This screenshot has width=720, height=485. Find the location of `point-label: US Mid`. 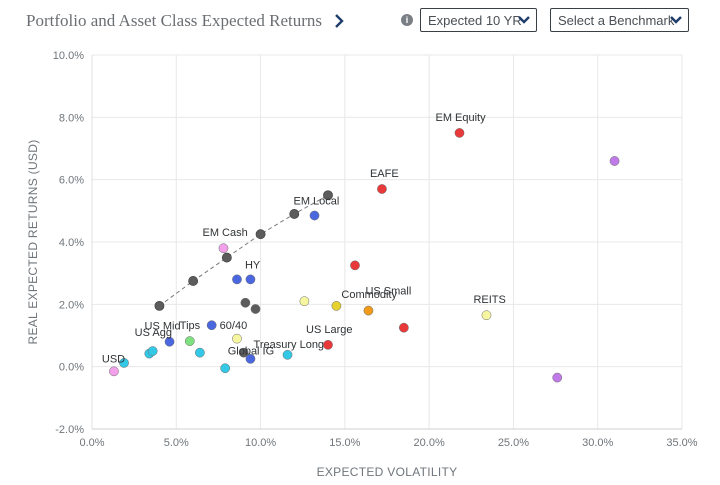

point-label: US Mid is located at coordinates (163, 327).